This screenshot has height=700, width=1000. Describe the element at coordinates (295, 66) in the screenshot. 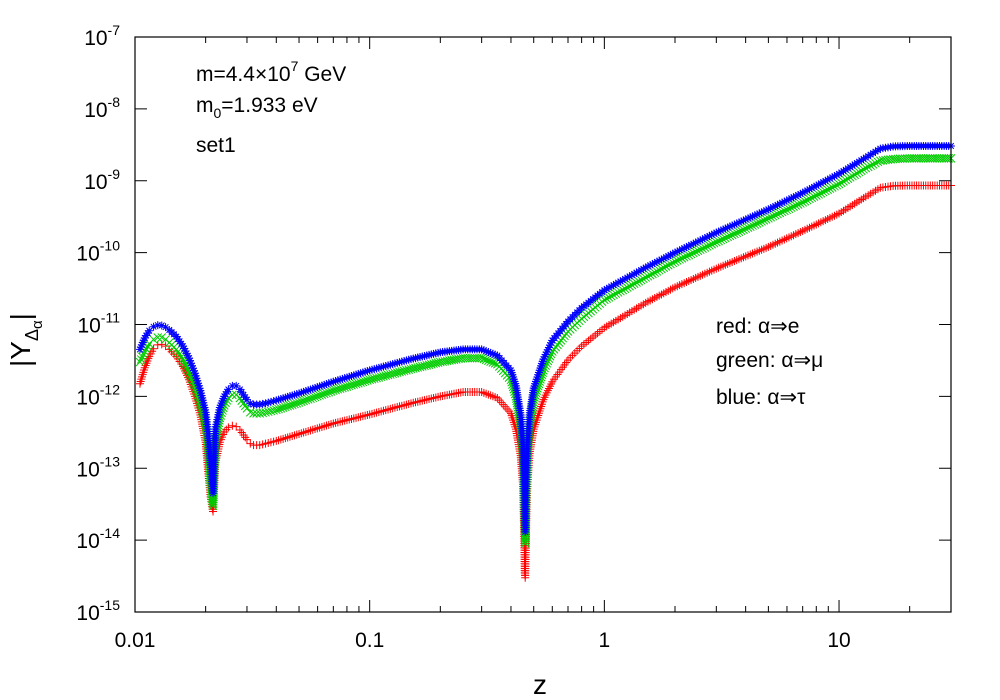

I see `mass-exponent: 7` at that location.